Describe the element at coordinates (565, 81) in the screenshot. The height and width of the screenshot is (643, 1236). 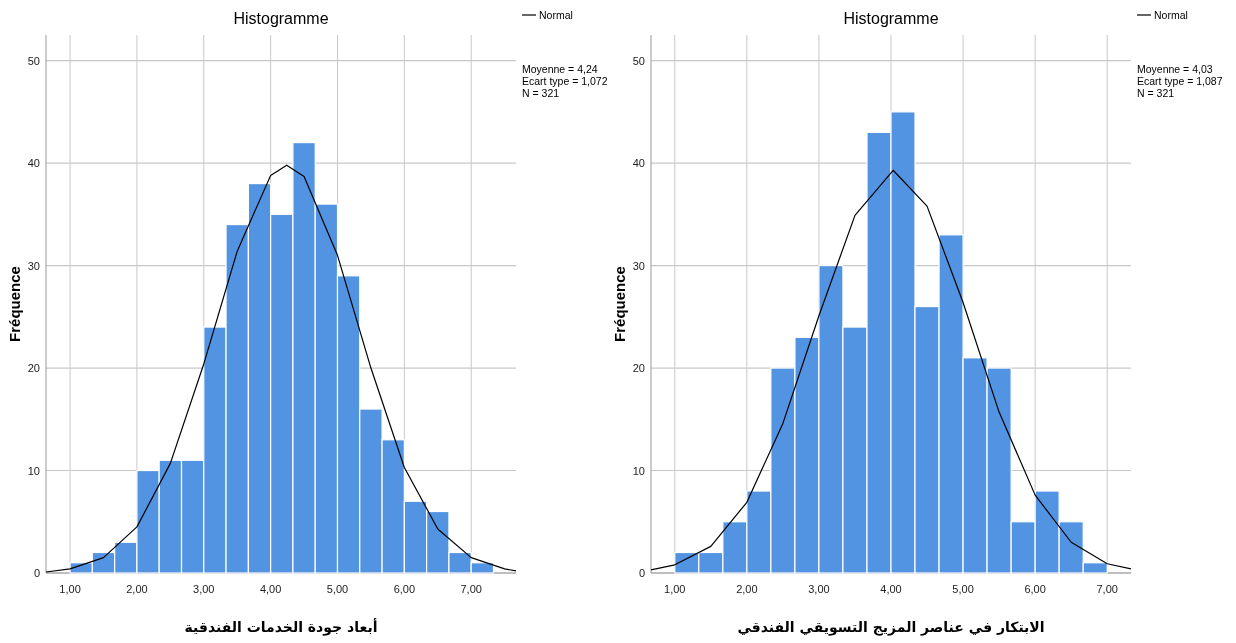
I see `text: Ecart type = 1,072` at that location.